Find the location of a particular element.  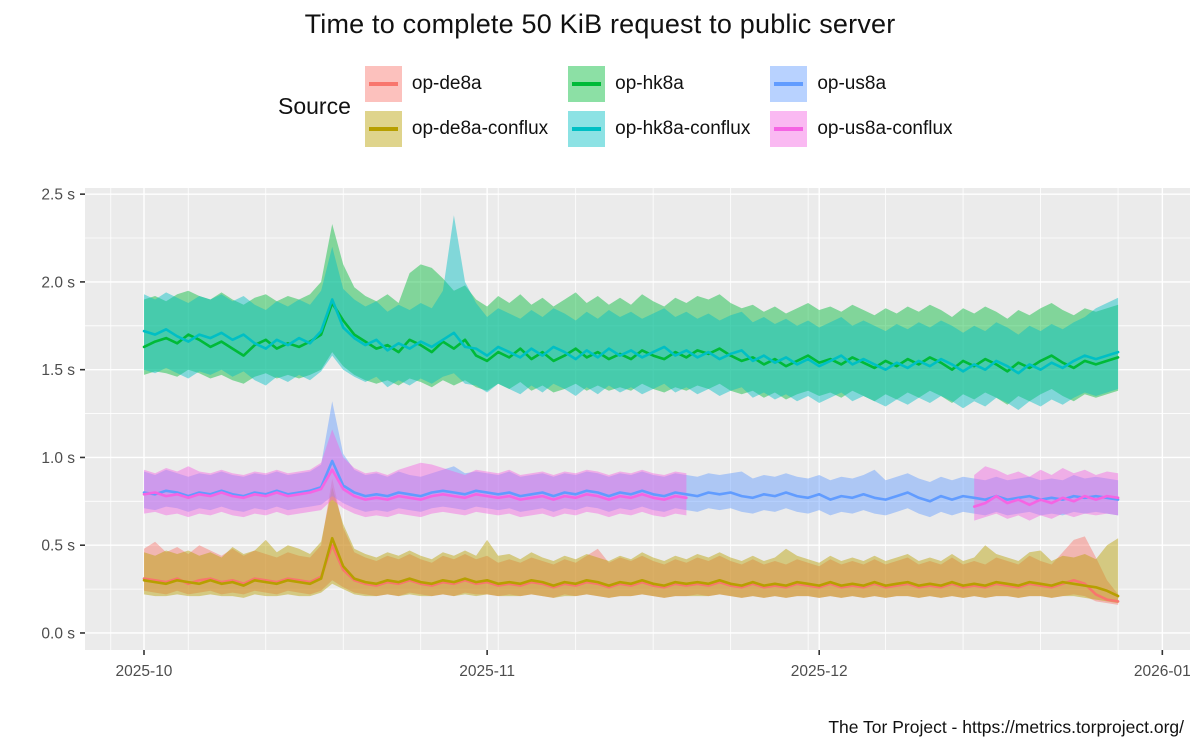

legend-item-label: op-hk8a is located at coordinates (649, 83).